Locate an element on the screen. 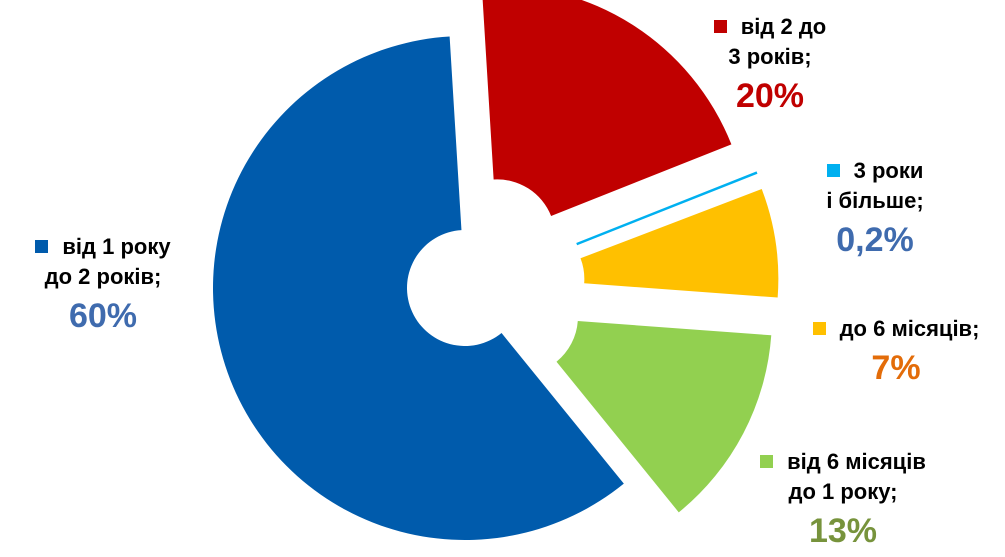 The image size is (1005, 557). slice-6-12-months is located at coordinates (664, 416).